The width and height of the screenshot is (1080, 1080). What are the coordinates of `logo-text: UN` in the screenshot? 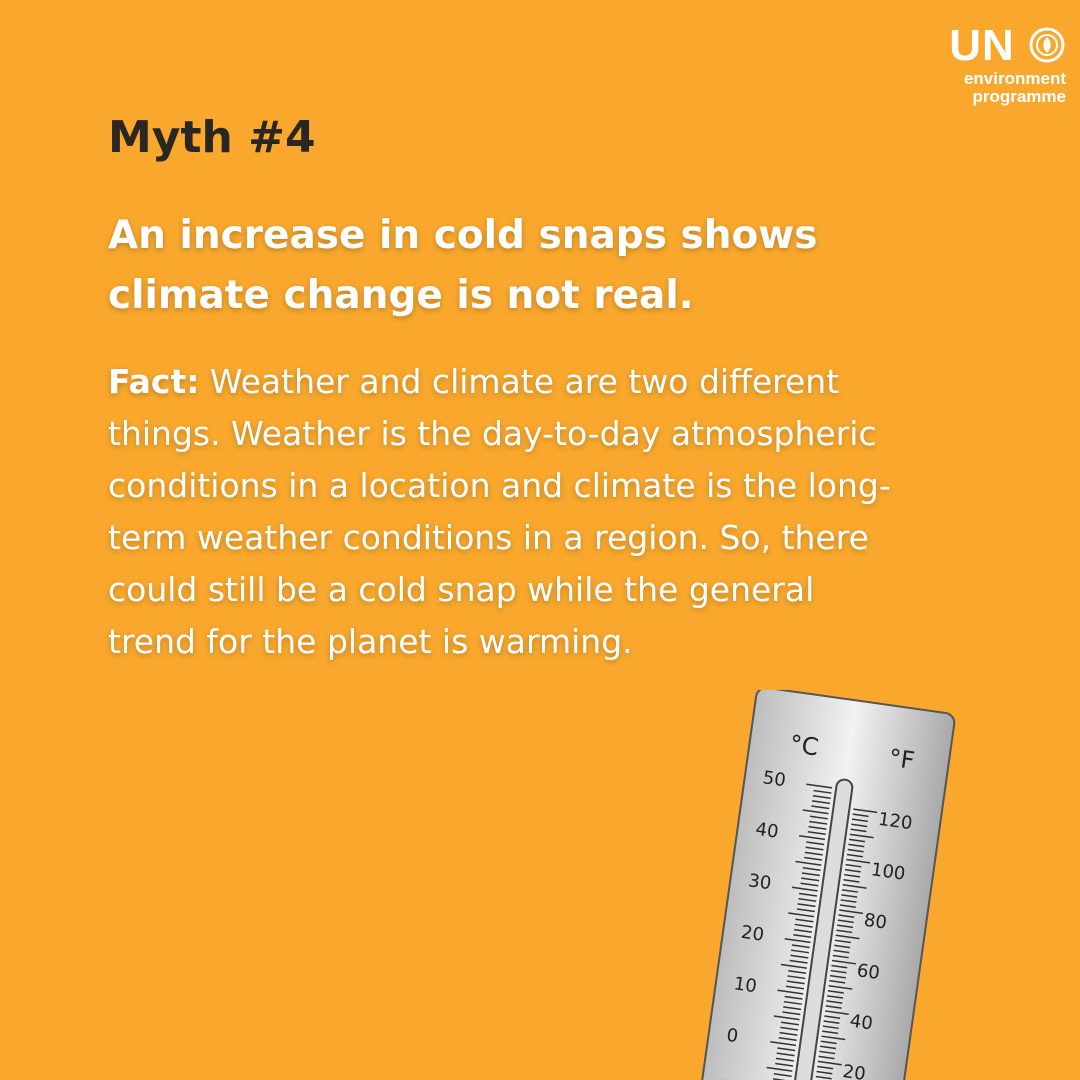 It's located at (982, 45).